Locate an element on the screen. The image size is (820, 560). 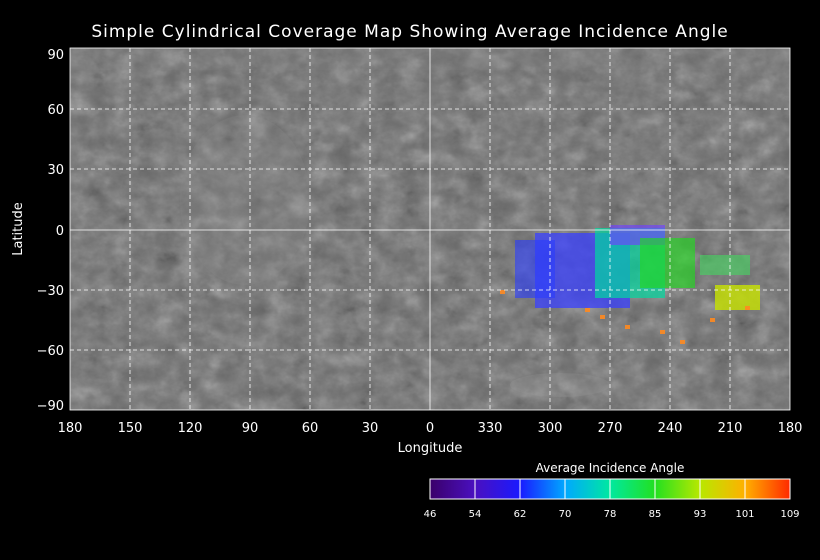
y-tick: 60 is located at coordinates (55, 110).